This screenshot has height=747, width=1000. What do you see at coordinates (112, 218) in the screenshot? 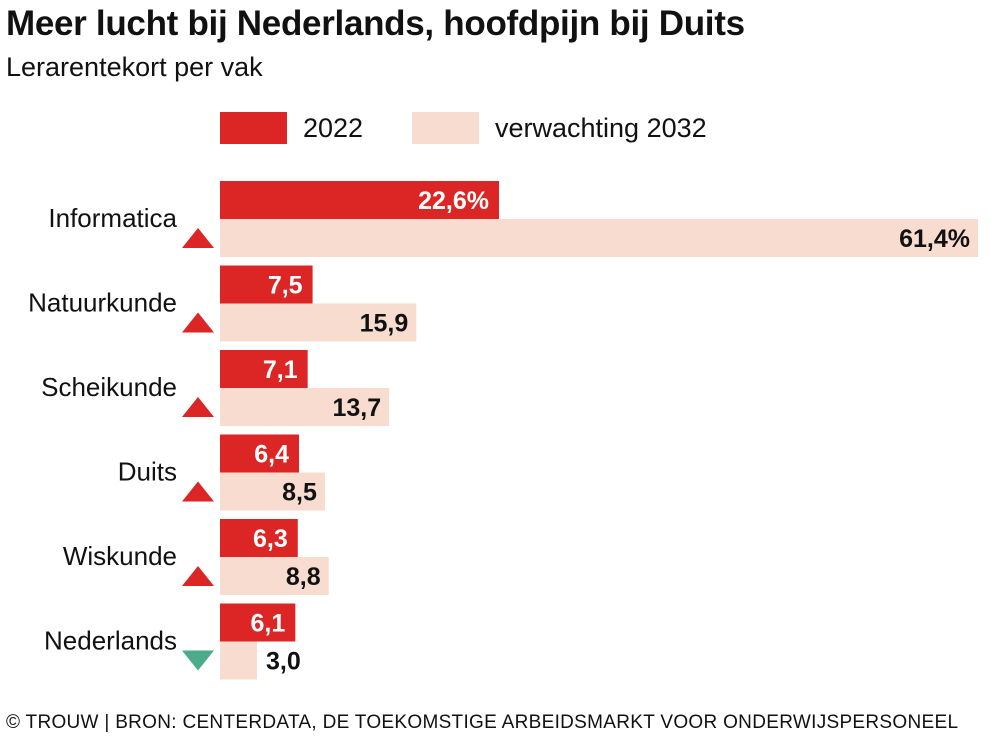
I see `category-label-informatica: Informatica` at bounding box center [112, 218].